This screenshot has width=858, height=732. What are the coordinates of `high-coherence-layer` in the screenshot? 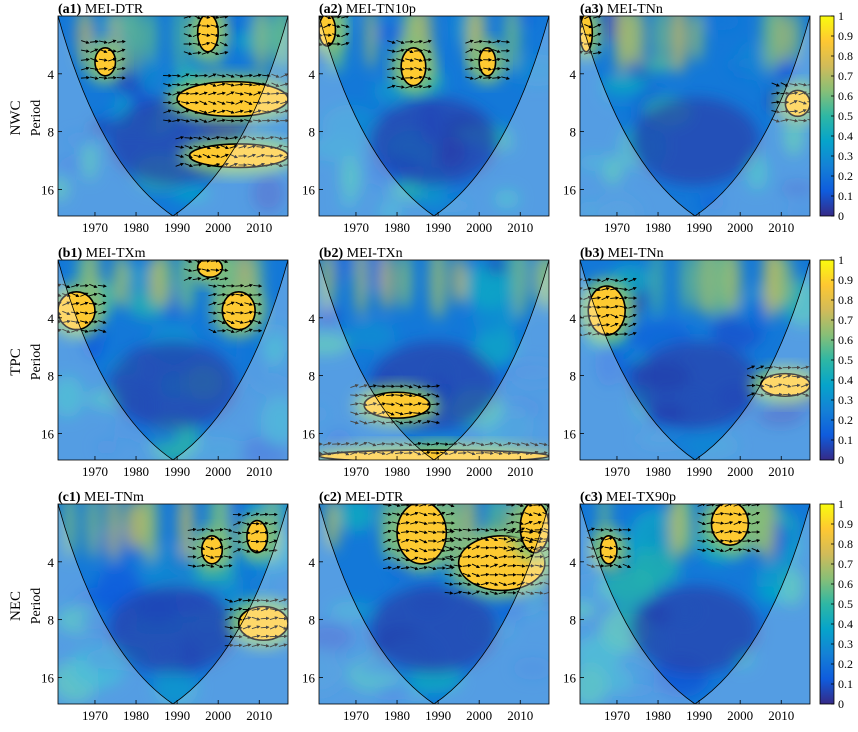 It's located at (162, 299).